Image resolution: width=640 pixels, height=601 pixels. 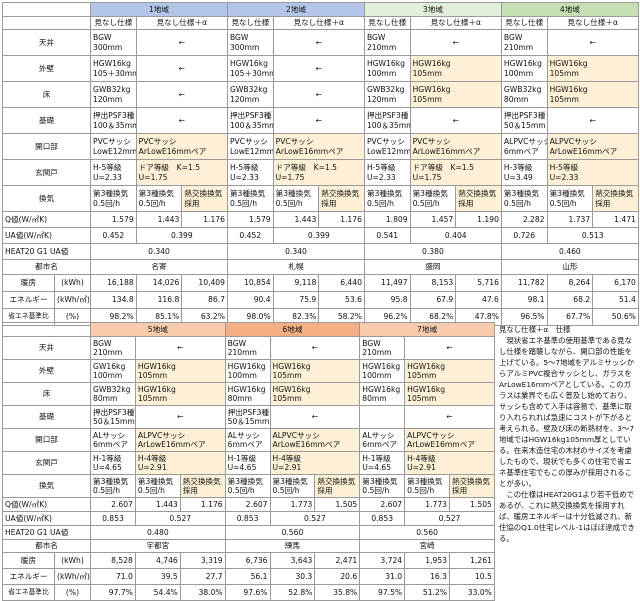 What do you see at coordinates (443, 167) in the screenshot?
I see `spec-line: ドア等級 K=1.5` at bounding box center [443, 167].